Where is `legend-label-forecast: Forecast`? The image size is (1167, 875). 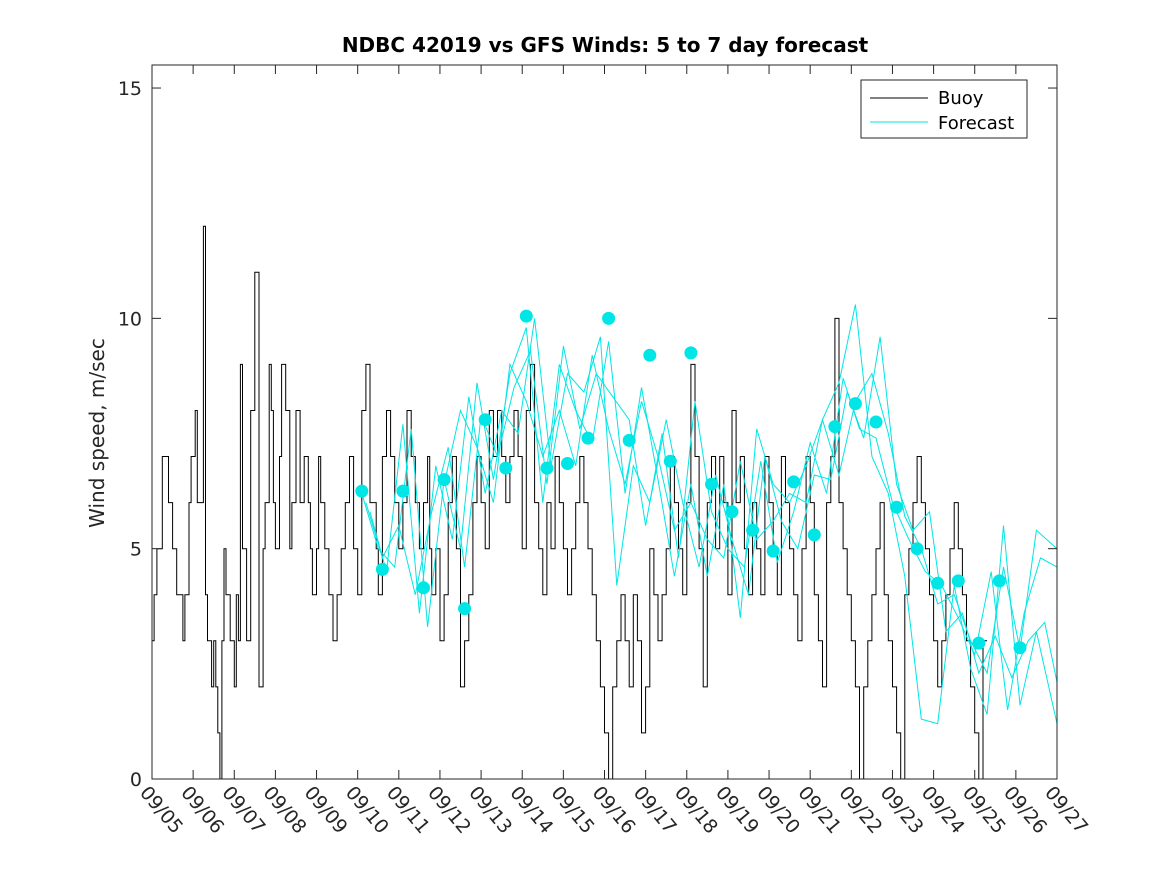
legend-label-forecast: Forecast is located at coordinates (976, 123).